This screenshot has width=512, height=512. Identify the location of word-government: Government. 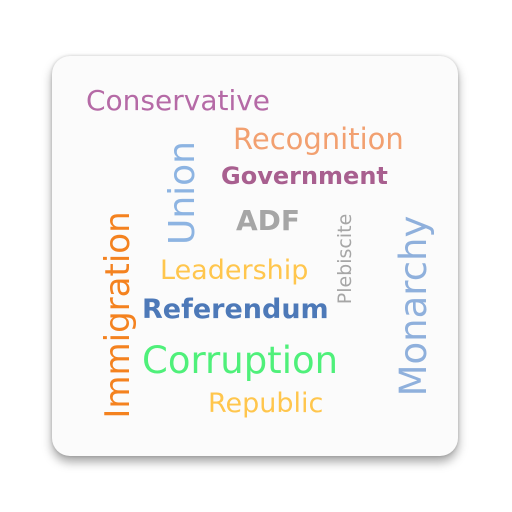
(304, 176).